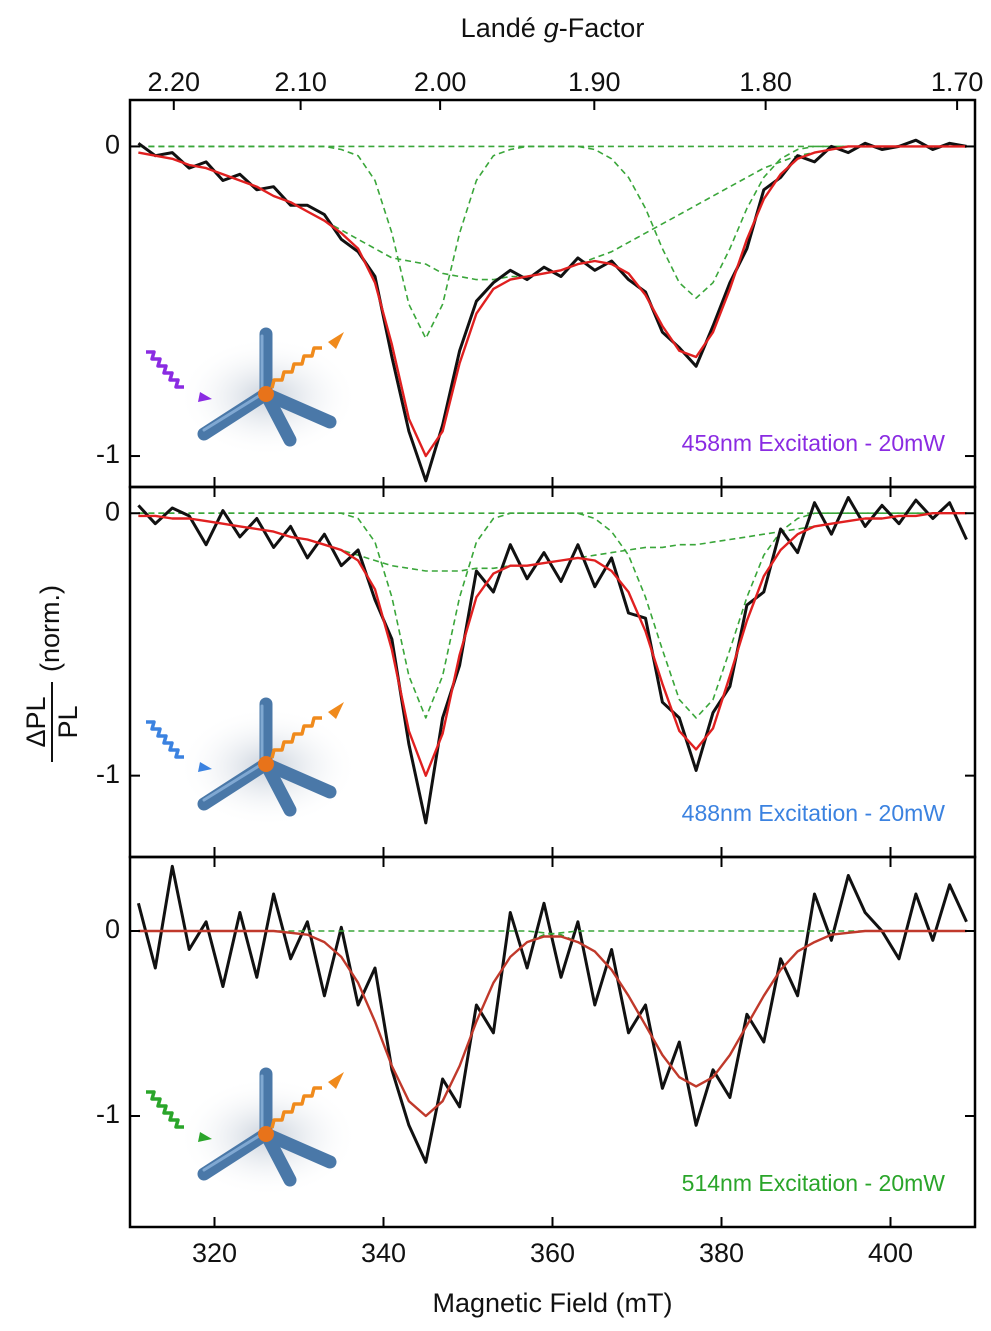  What do you see at coordinates (814, 443) in the screenshot?
I see `annotation: 458nm Excitation - 20mW` at bounding box center [814, 443].